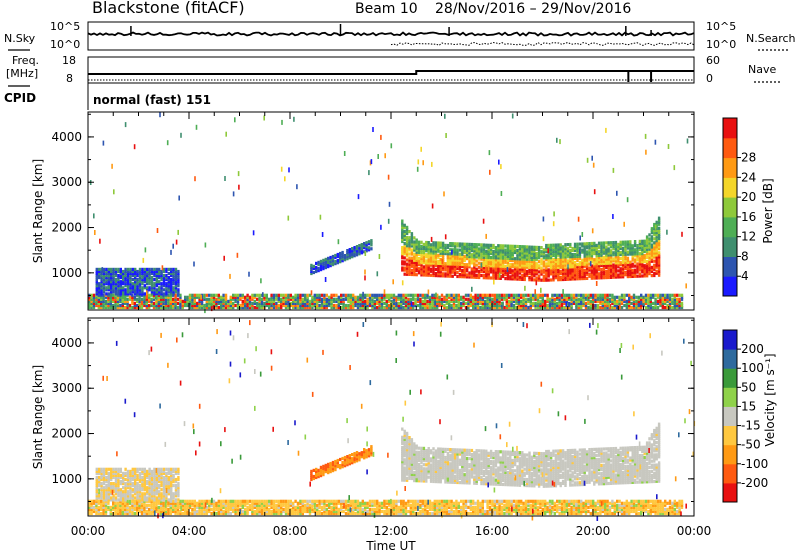 The height and width of the screenshot is (554, 800). Describe the element at coordinates (65, 26) in the screenshot. I see `noise-left-tick-top: 10^5` at that location.